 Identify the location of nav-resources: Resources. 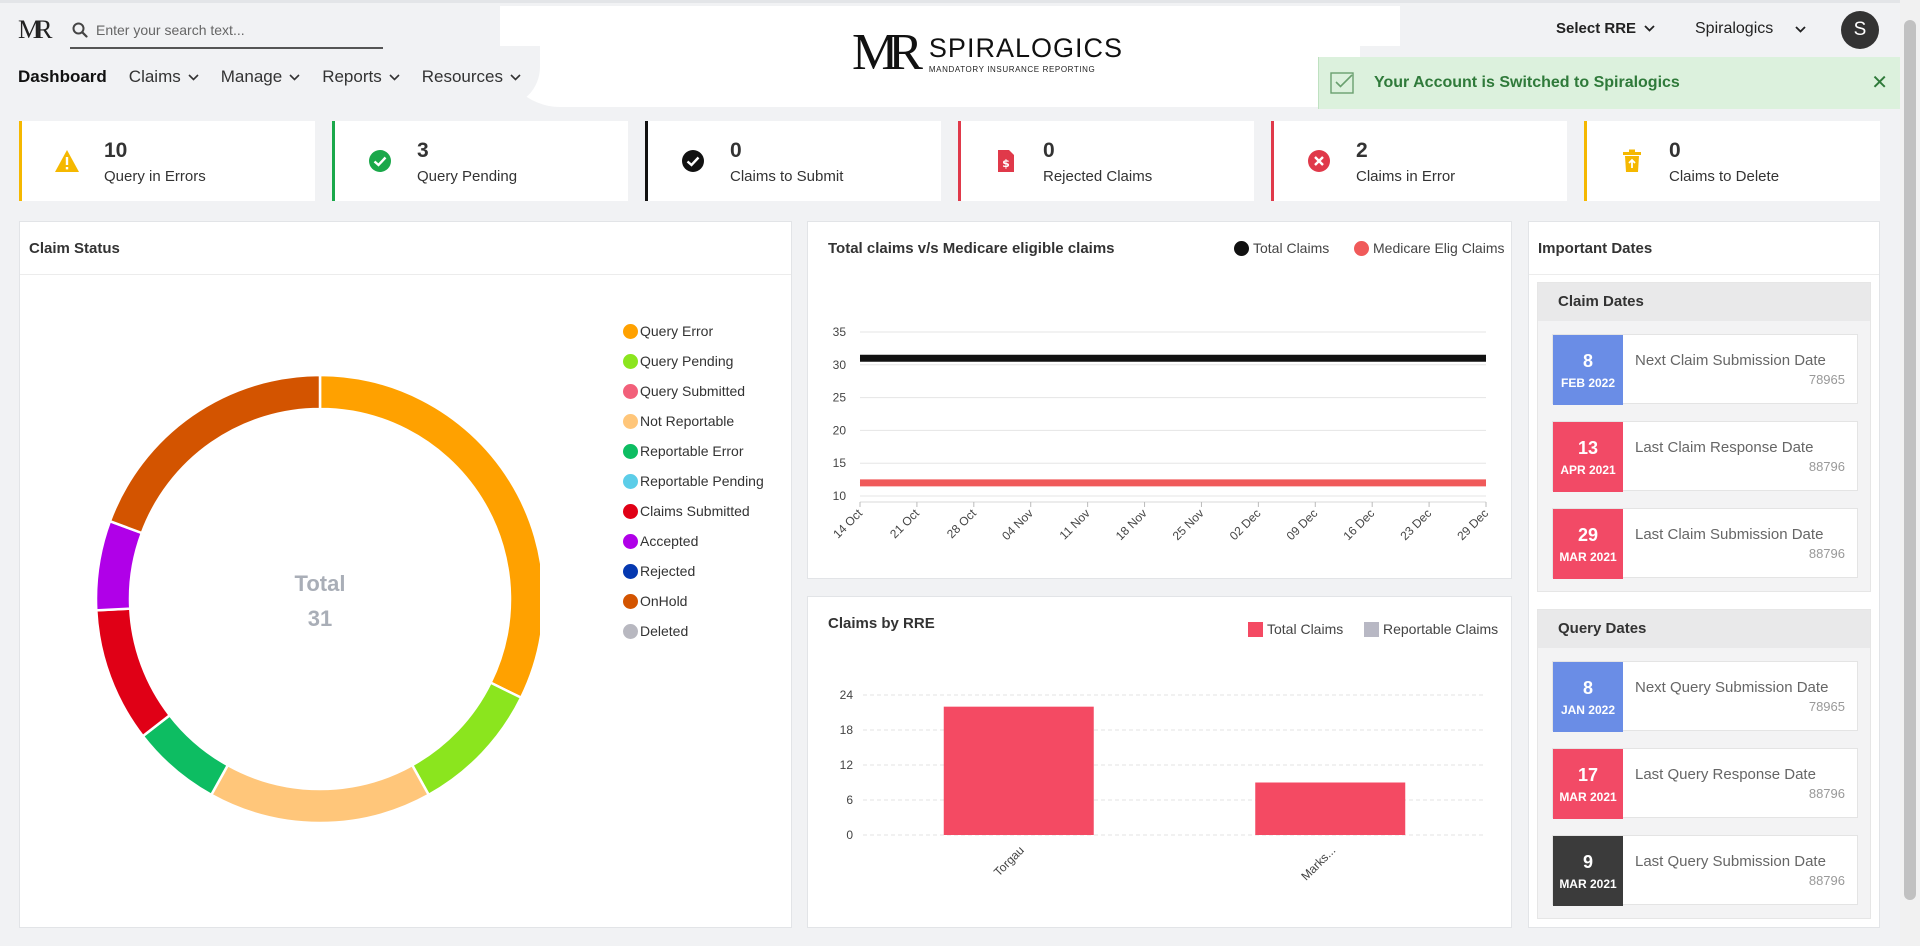
(471, 77).